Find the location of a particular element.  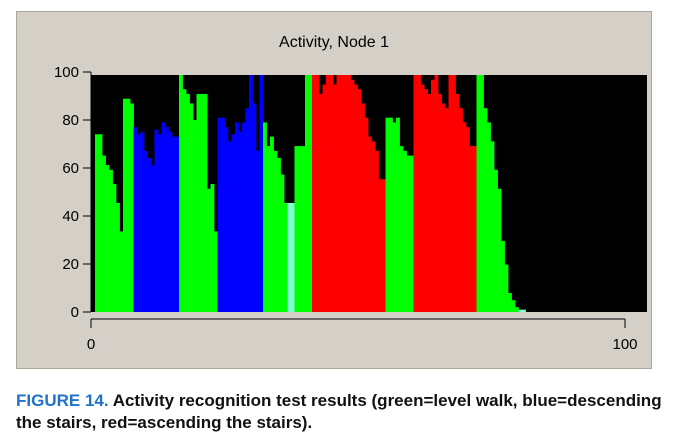

y-tick-label: 60 is located at coordinates (70, 168).